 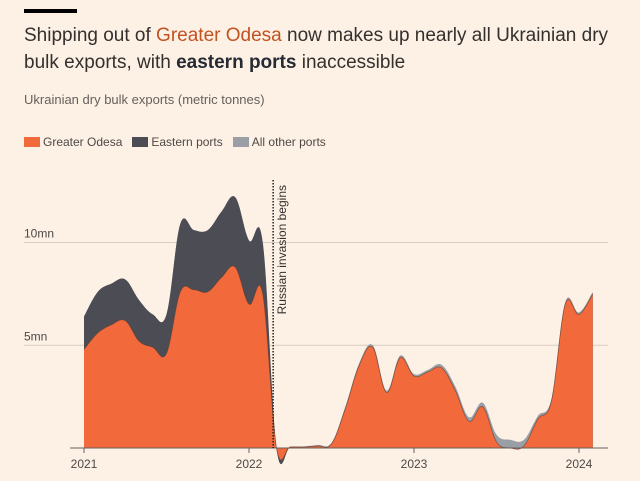 I want to click on x-tick-label: 2022, so click(x=249, y=464).